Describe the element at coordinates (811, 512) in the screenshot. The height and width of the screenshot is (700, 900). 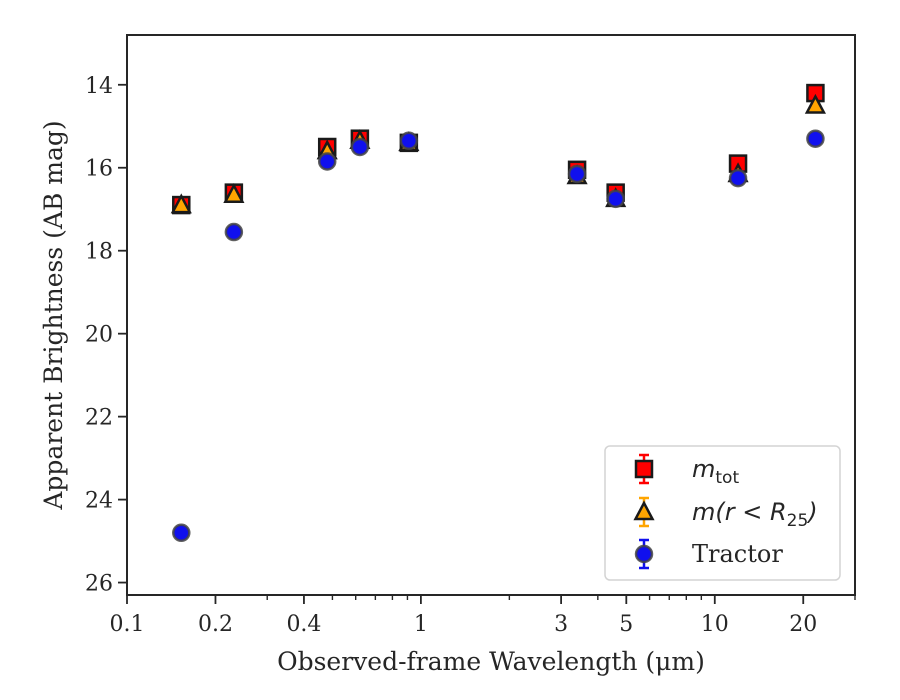
I see `legend-label-text: )` at that location.